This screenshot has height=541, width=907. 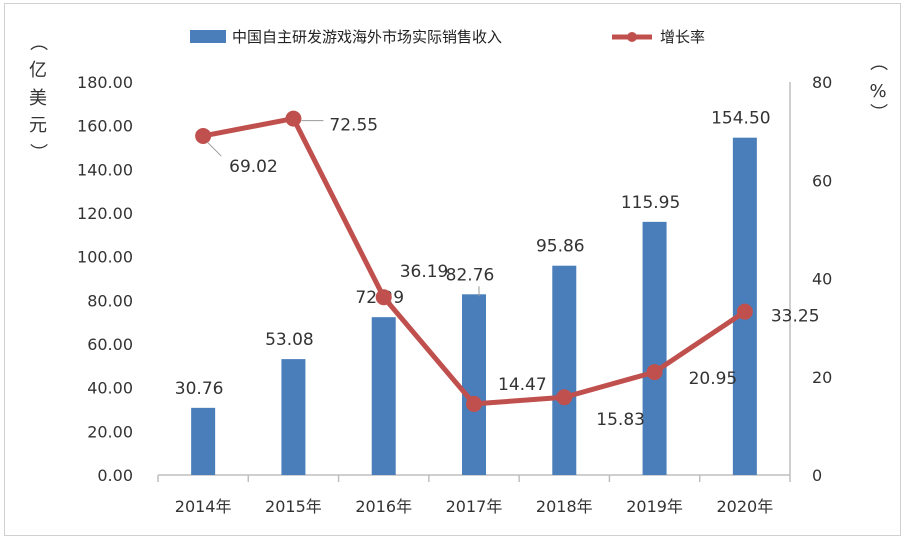 I want to click on line-data-label: 69.02, so click(x=253, y=167).